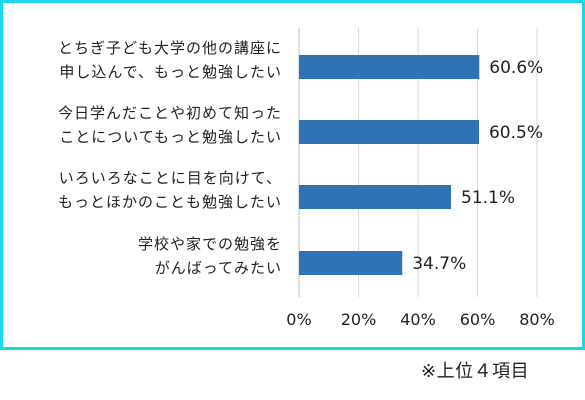 This screenshot has width=585, height=400. Describe the element at coordinates (439, 264) in the screenshot. I see `data-label: 34.7%` at that location.